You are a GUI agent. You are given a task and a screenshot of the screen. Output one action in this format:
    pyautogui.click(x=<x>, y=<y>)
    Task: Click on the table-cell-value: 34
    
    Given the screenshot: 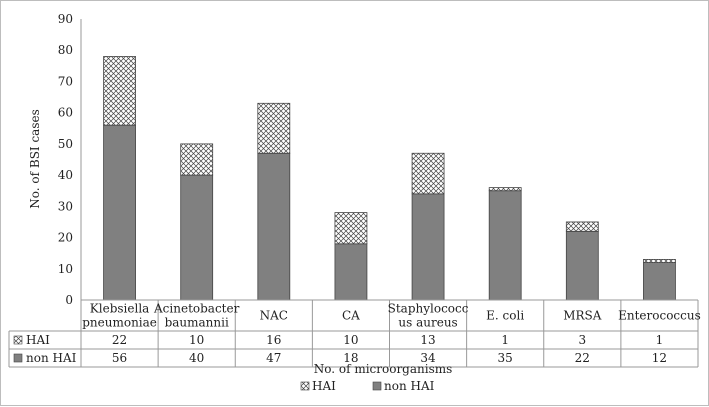 What is the action you would take?
    pyautogui.click(x=428, y=358)
    